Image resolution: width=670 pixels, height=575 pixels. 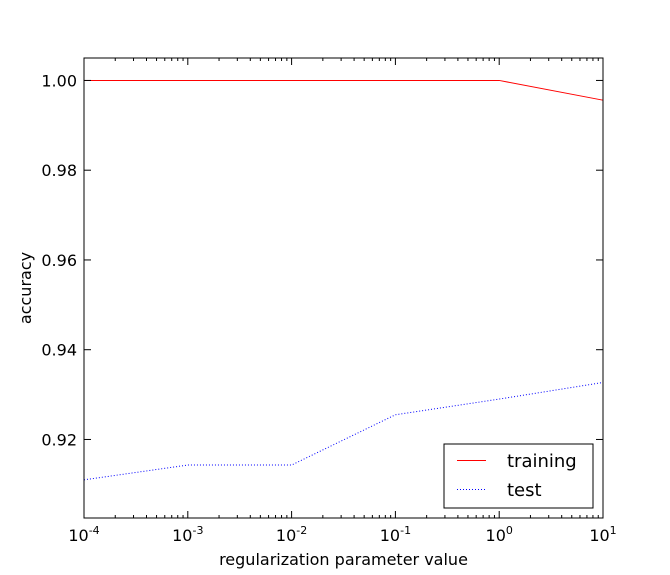 I want to click on x-axis-label: regularization parameter value, so click(x=343, y=559).